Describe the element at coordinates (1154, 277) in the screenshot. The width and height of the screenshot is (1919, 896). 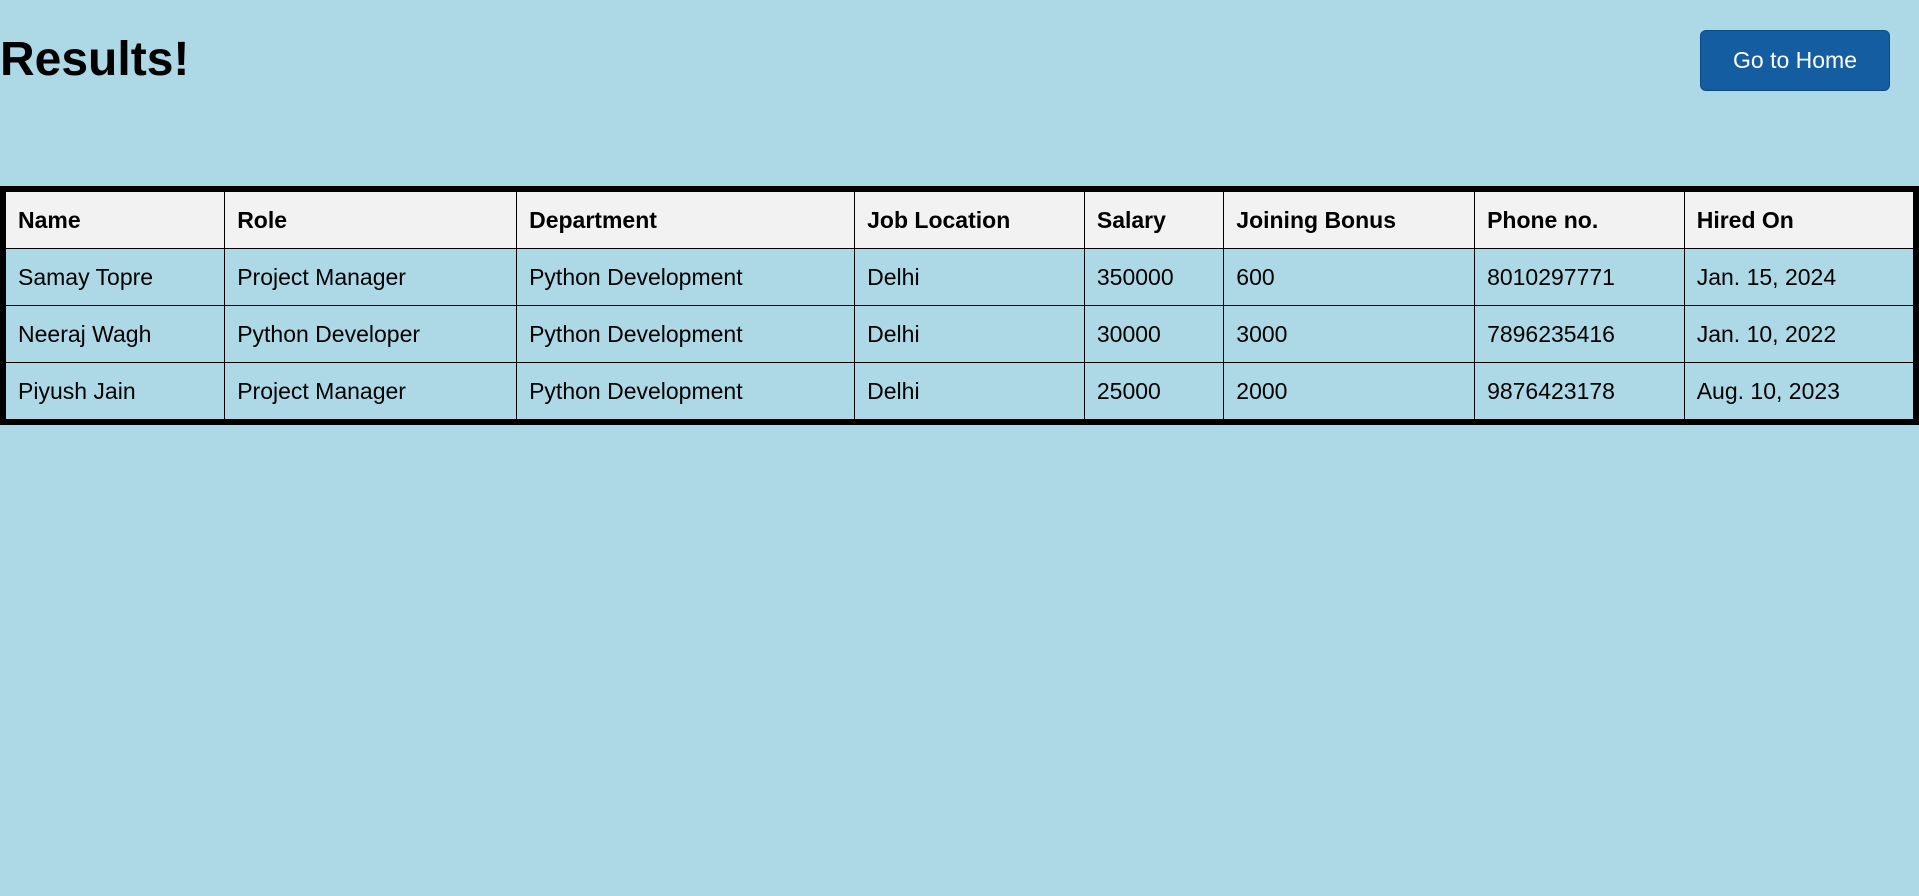
I see `cell-salary: 350000` at that location.